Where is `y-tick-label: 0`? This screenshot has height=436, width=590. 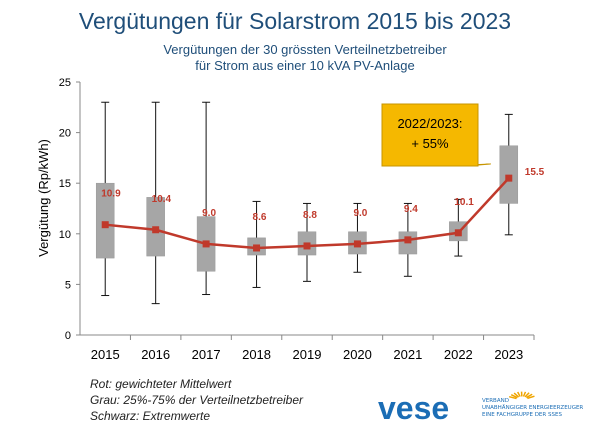 y-tick-label: 0 is located at coordinates (68, 336).